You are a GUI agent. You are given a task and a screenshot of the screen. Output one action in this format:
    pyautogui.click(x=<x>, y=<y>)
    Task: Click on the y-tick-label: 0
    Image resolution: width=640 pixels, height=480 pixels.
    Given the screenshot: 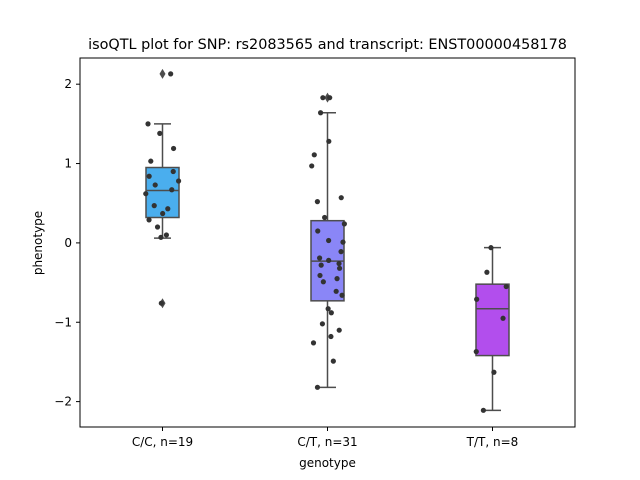 What is the action you would take?
    pyautogui.click(x=68, y=243)
    